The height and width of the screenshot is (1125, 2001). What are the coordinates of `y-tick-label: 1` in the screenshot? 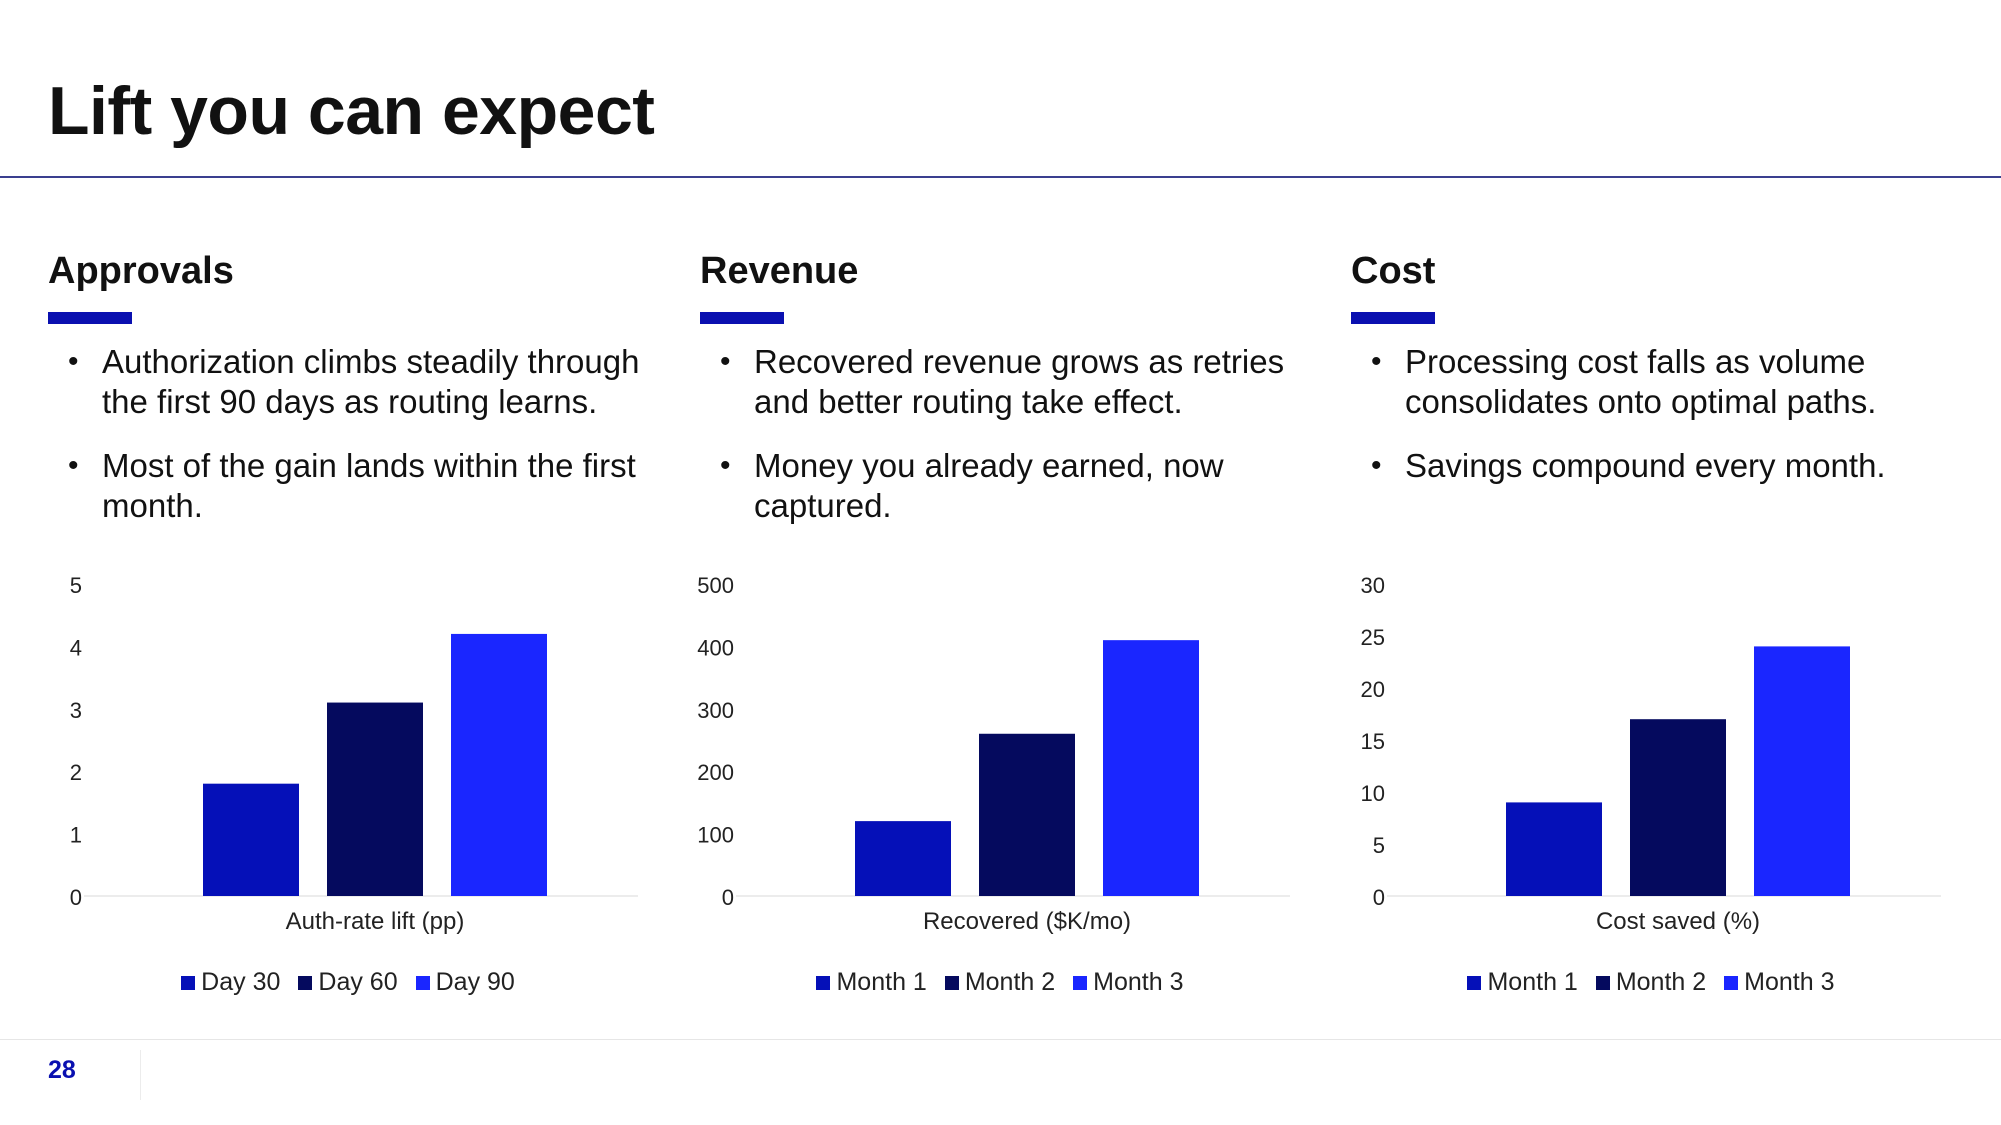 It's located at (76, 835).